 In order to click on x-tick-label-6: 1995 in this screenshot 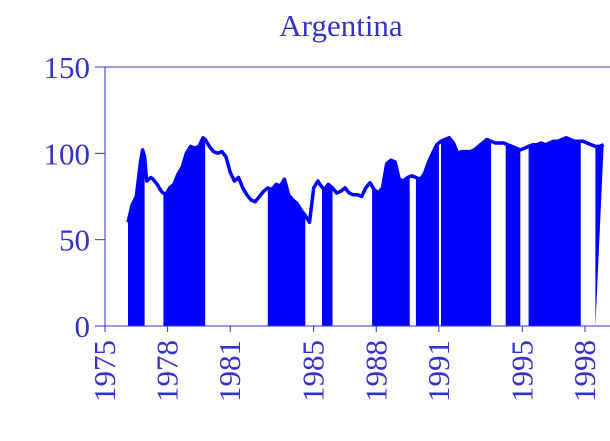, I will do `click(521, 371)`.